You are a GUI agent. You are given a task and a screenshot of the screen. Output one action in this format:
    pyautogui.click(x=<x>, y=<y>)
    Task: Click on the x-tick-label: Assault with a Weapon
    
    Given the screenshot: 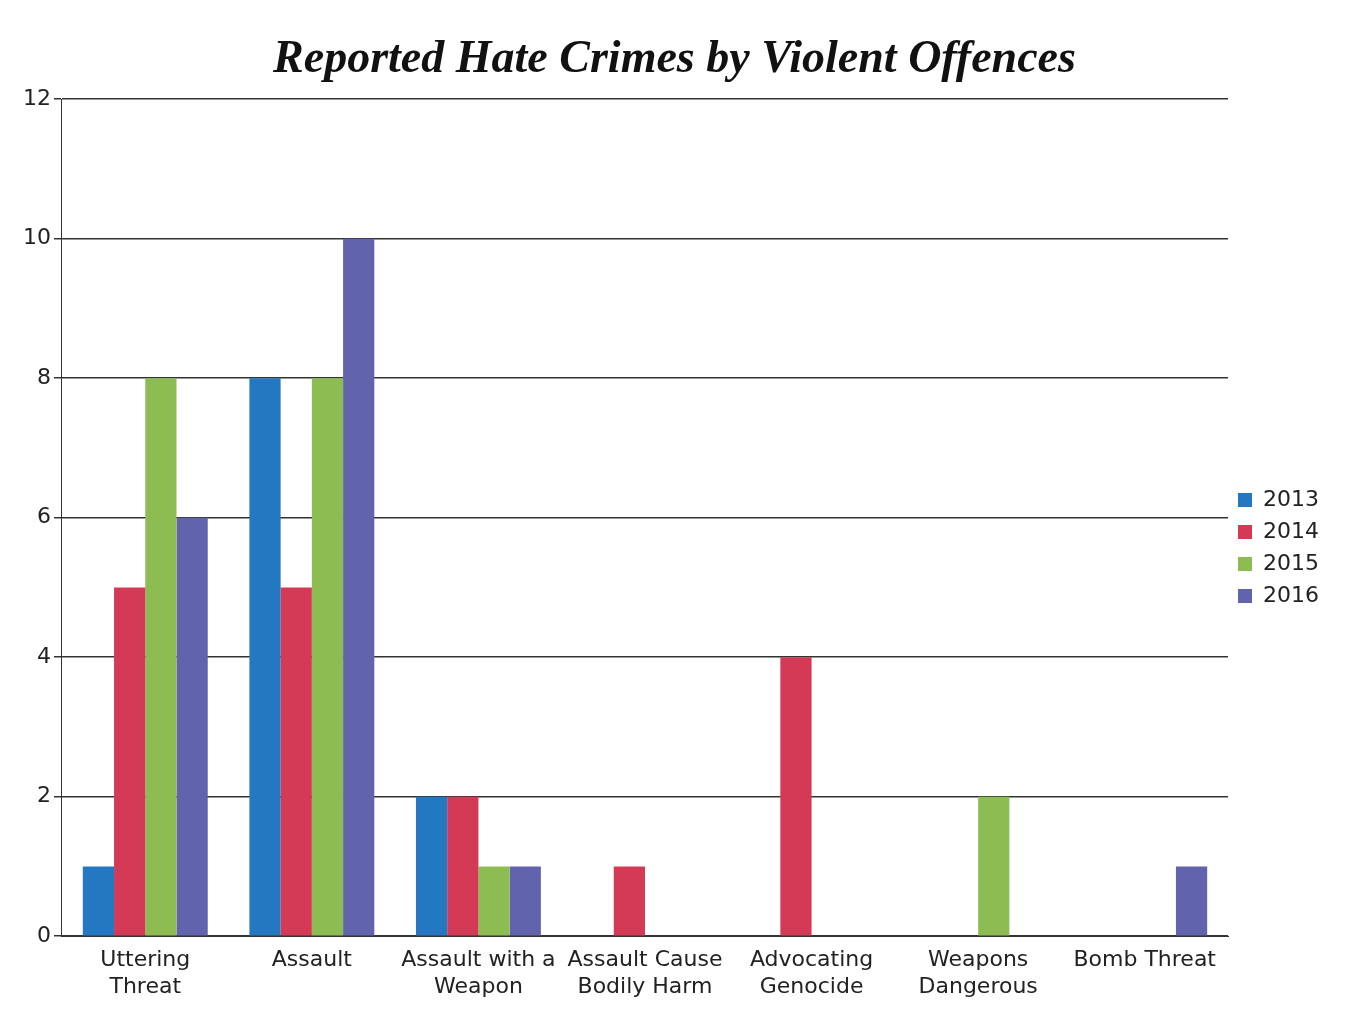 What is the action you would take?
    pyautogui.click(x=478, y=972)
    